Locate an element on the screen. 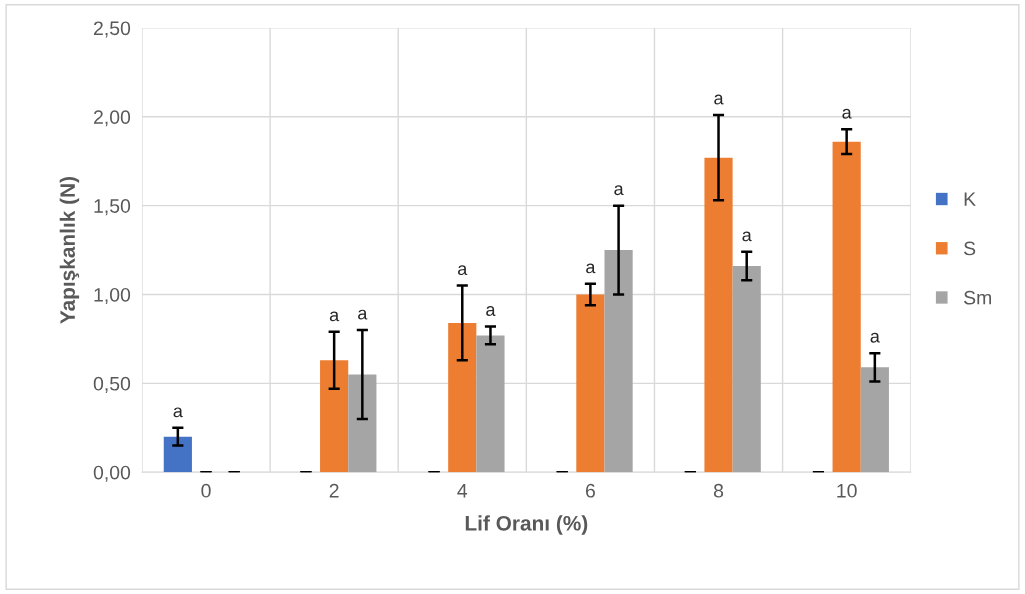  y-axis-title: Yapışkanlık (N) is located at coordinates (69, 250).